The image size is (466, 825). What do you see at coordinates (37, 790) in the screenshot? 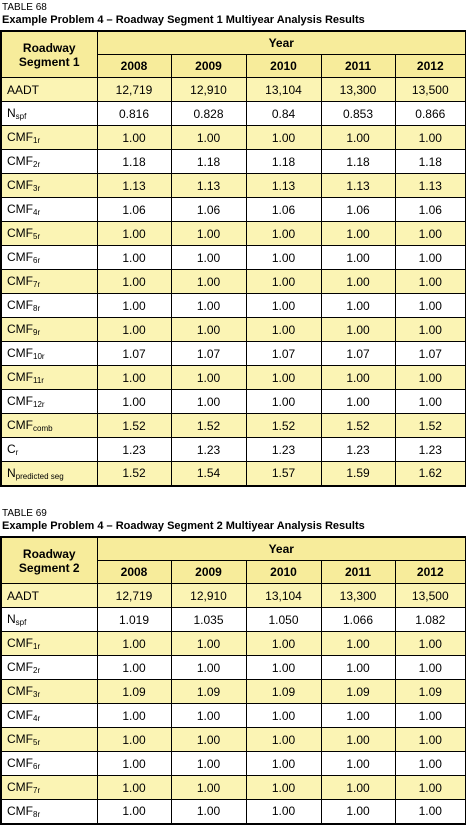
I see `label-subscript: 7r` at bounding box center [37, 790].